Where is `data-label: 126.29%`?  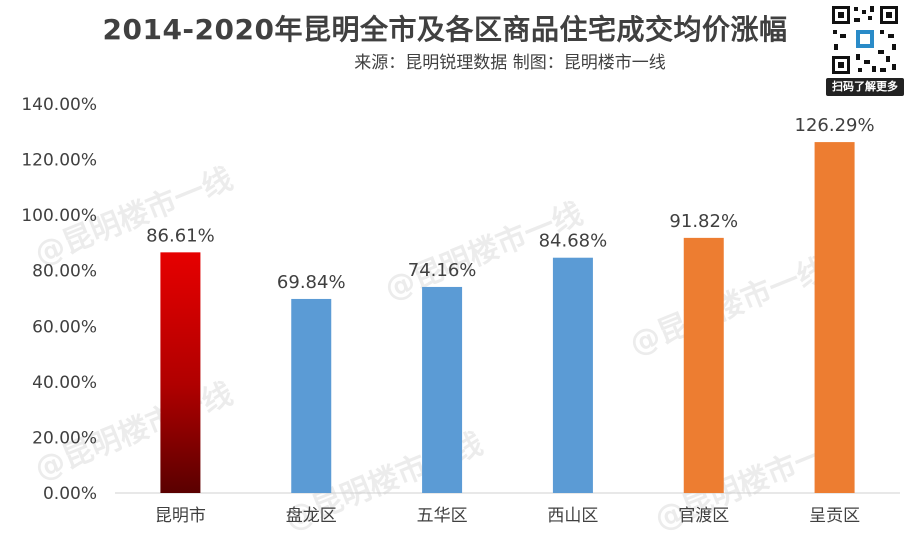
data-label: 126.29% is located at coordinates (835, 125).